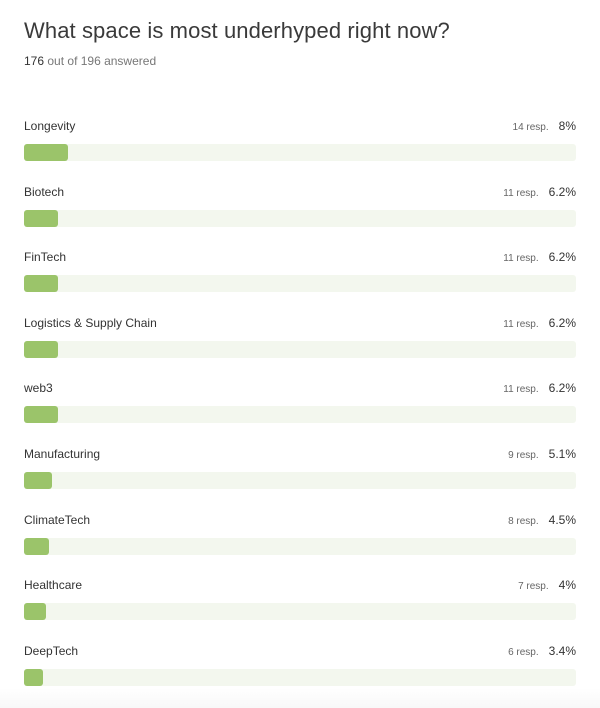  I want to click on percent-label: 5.1%, so click(562, 453).